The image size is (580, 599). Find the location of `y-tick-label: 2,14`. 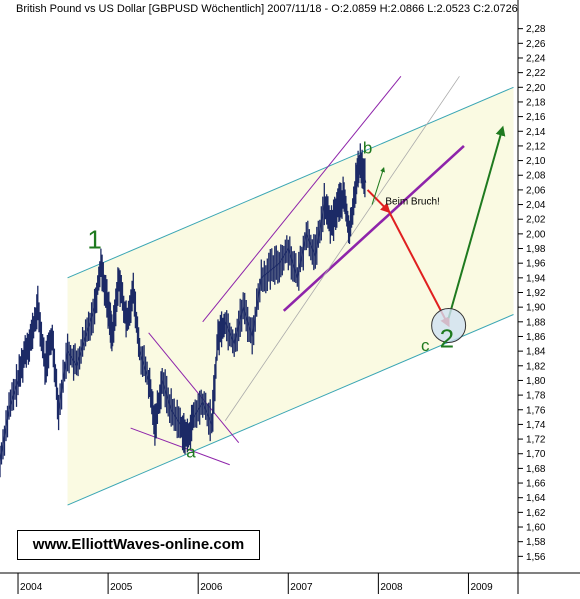

y-tick-label: 2,14 is located at coordinates (536, 132).